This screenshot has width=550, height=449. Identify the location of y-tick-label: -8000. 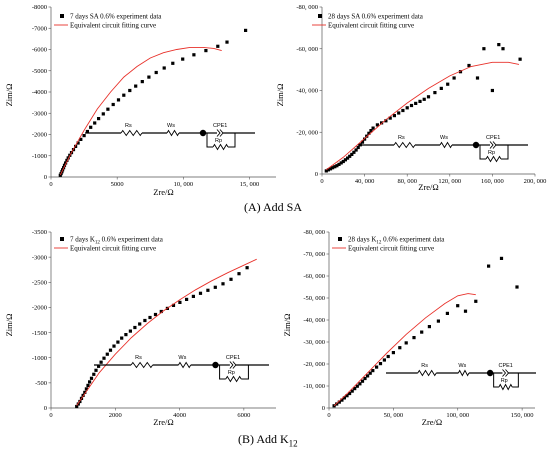
(39, 7).